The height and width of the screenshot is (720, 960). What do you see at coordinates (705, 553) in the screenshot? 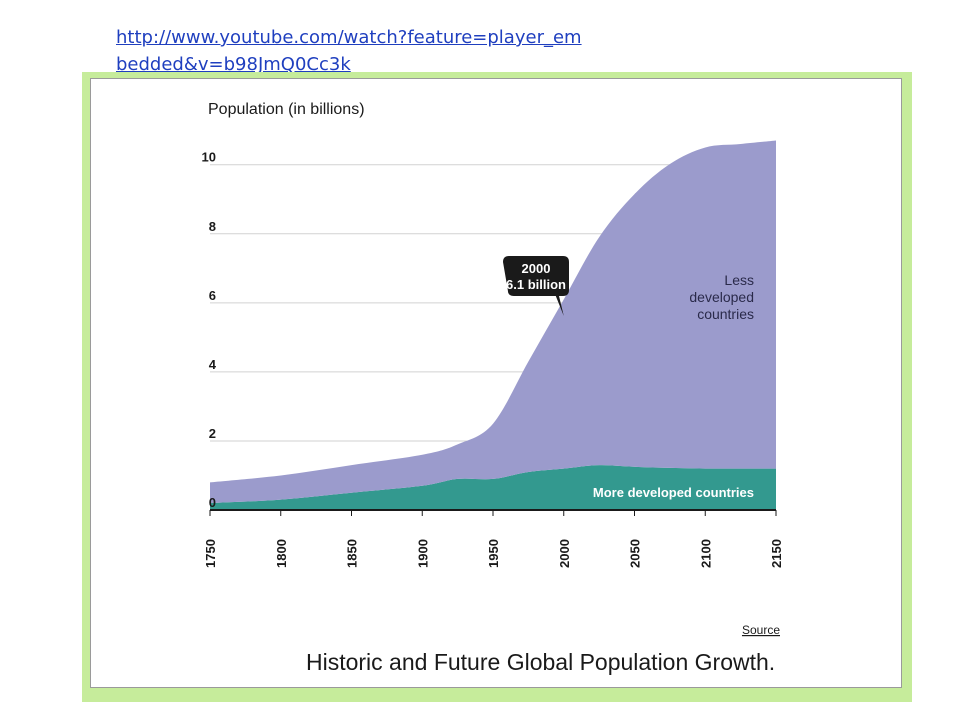
I see `x-tick-label: 2100` at bounding box center [705, 553].